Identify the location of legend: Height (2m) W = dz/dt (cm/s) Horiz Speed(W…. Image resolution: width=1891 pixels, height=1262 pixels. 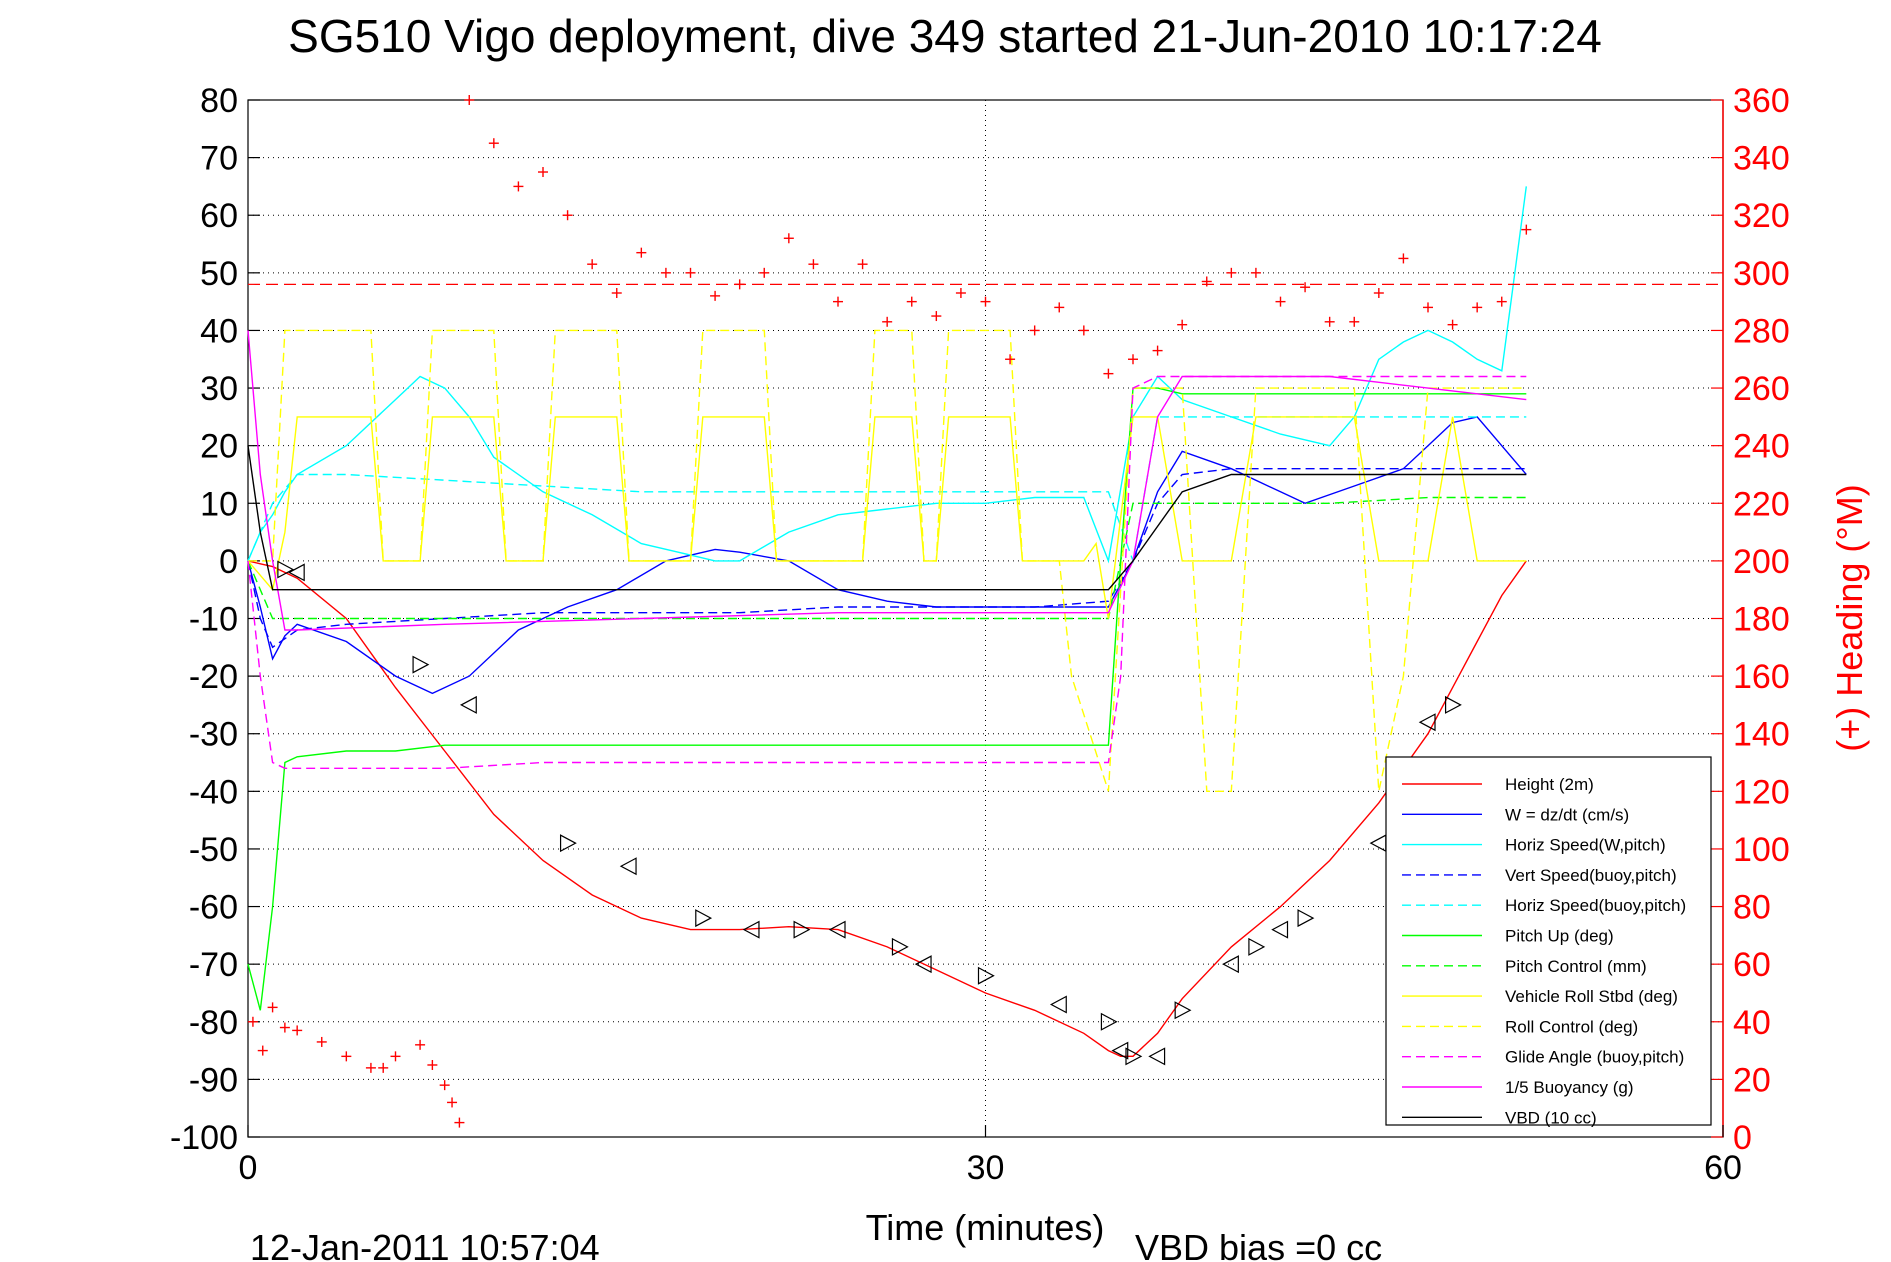
(1548, 941).